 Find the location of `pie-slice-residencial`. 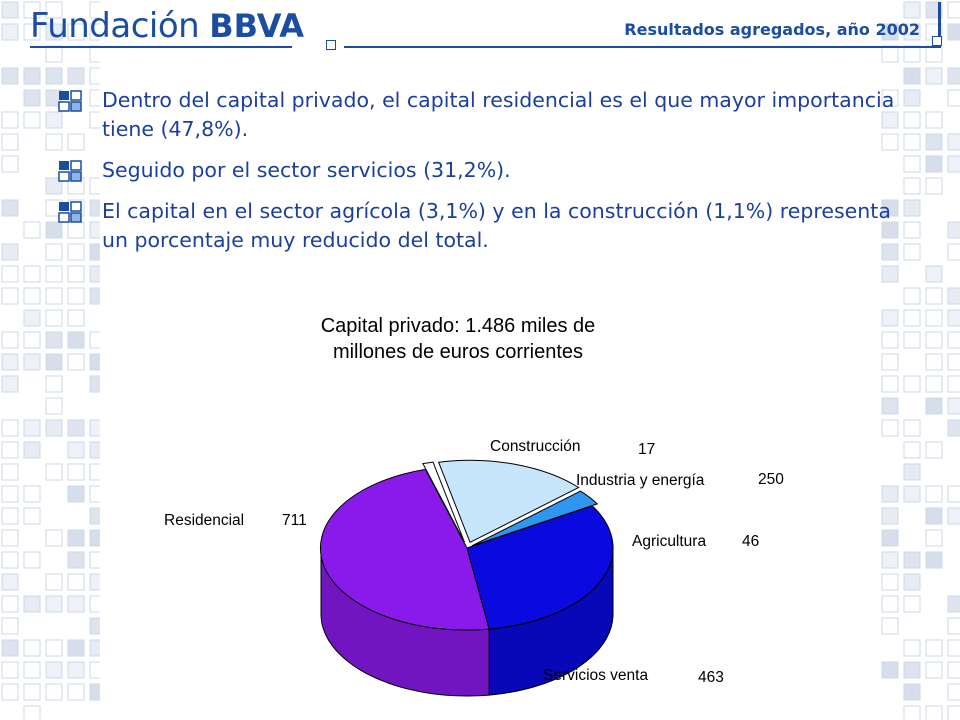

pie-slice-residencial is located at coordinates (404, 549).